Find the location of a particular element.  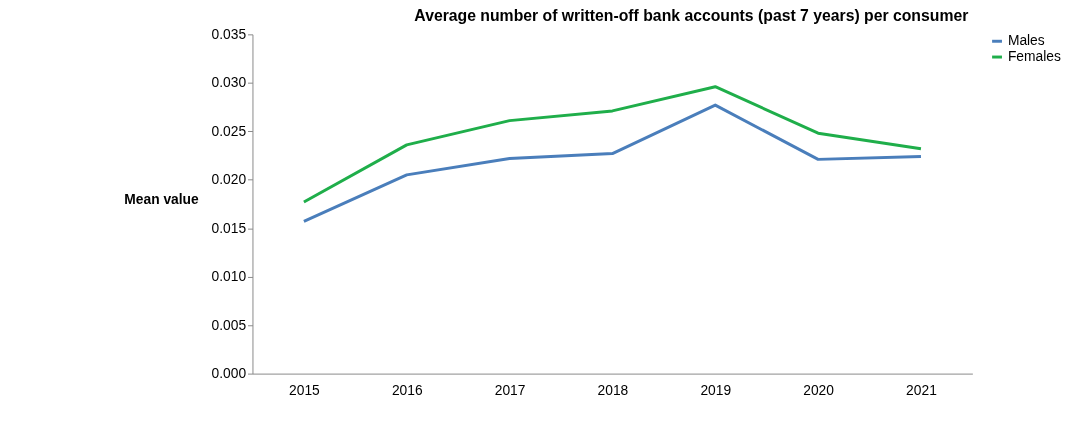

x-tick-label: 2016 is located at coordinates (407, 390).